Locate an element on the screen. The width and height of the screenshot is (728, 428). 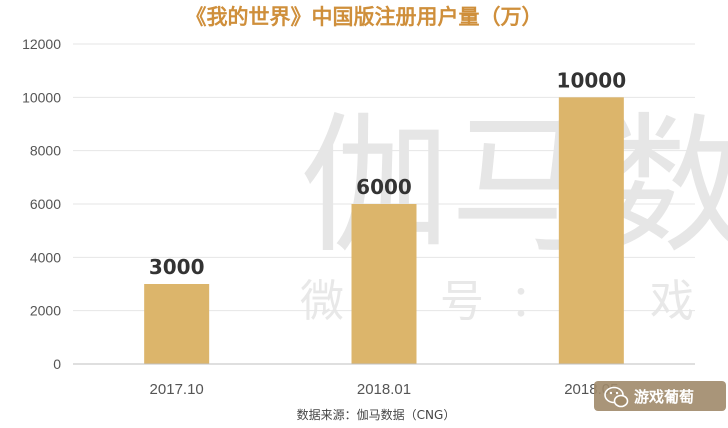
chart-title: 《我的世界》中国版注册用户量（万） is located at coordinates (364, 17).